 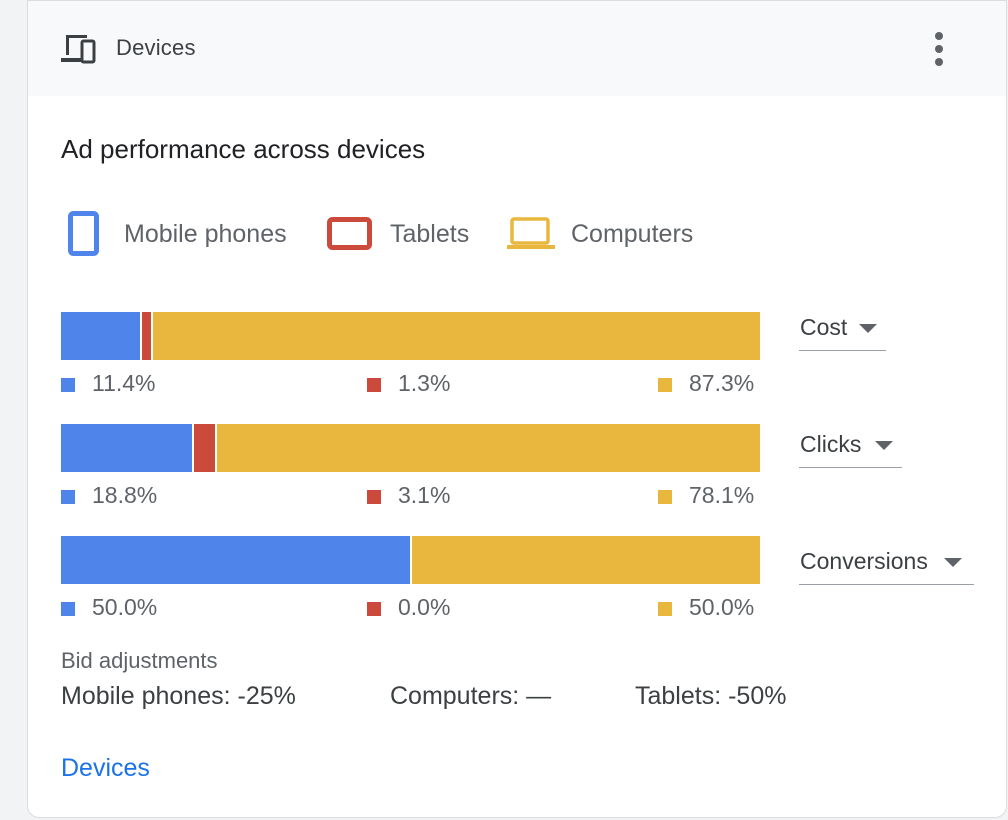 What do you see at coordinates (831, 444) in the screenshot?
I see `select-label: Clicks` at bounding box center [831, 444].